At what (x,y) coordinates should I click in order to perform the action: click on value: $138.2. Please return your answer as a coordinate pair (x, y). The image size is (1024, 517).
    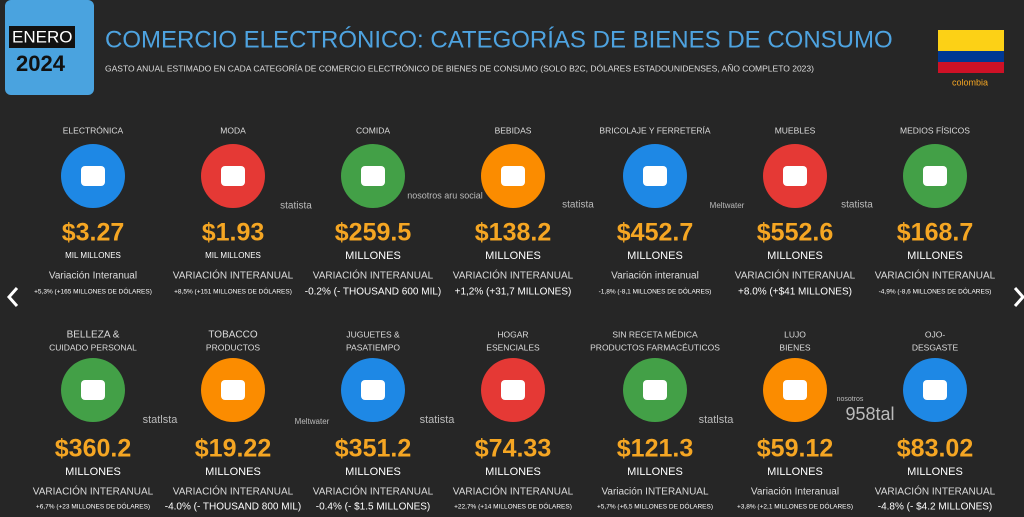
    Looking at the image, I should click on (513, 233).